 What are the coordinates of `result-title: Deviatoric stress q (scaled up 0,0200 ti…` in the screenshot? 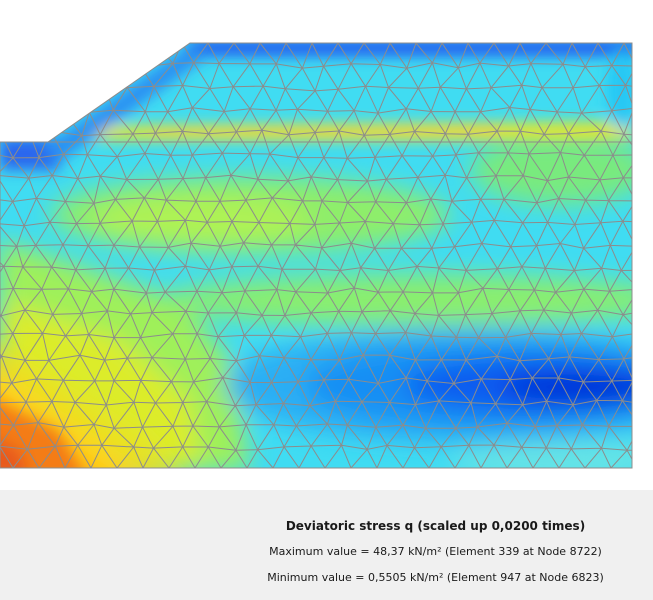 It's located at (435, 526).